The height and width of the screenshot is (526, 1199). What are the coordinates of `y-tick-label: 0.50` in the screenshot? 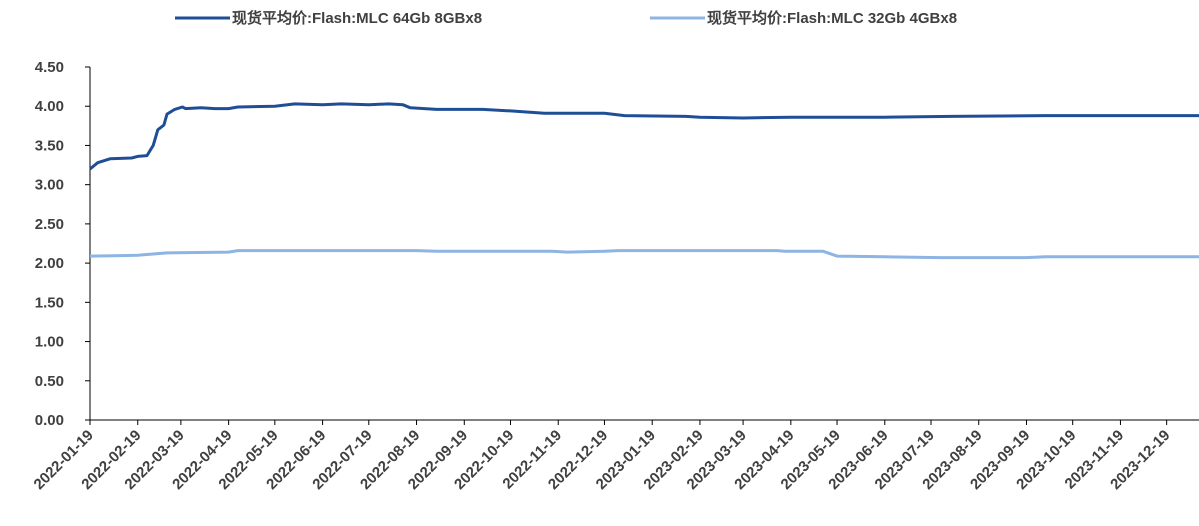 It's located at (49, 381).